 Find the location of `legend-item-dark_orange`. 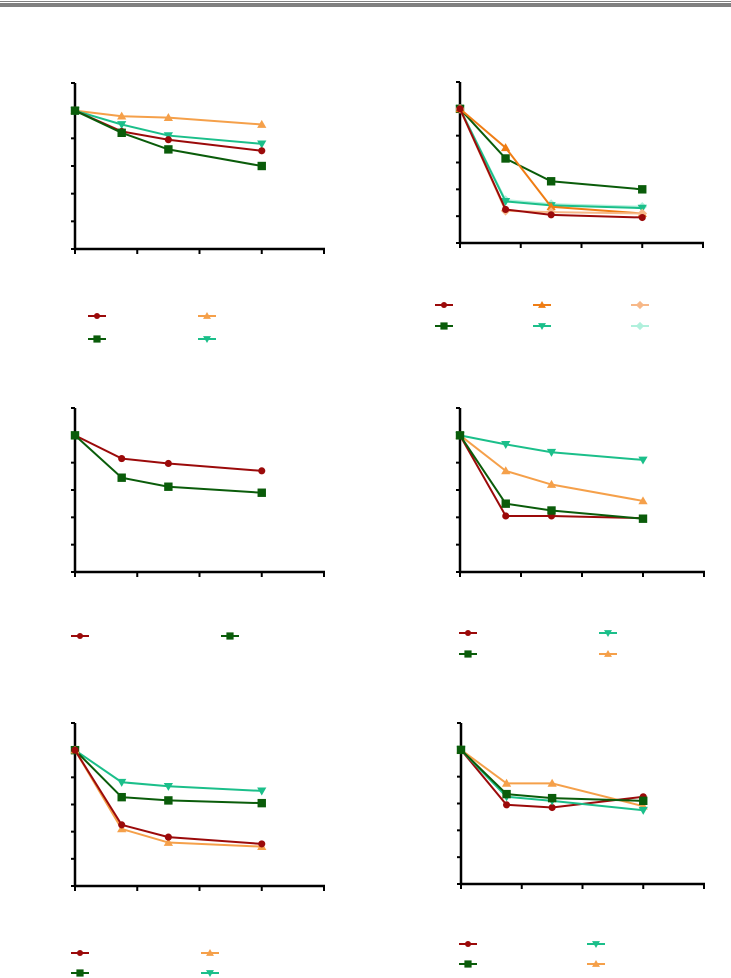

legend-item-dark_orange is located at coordinates (542, 304).